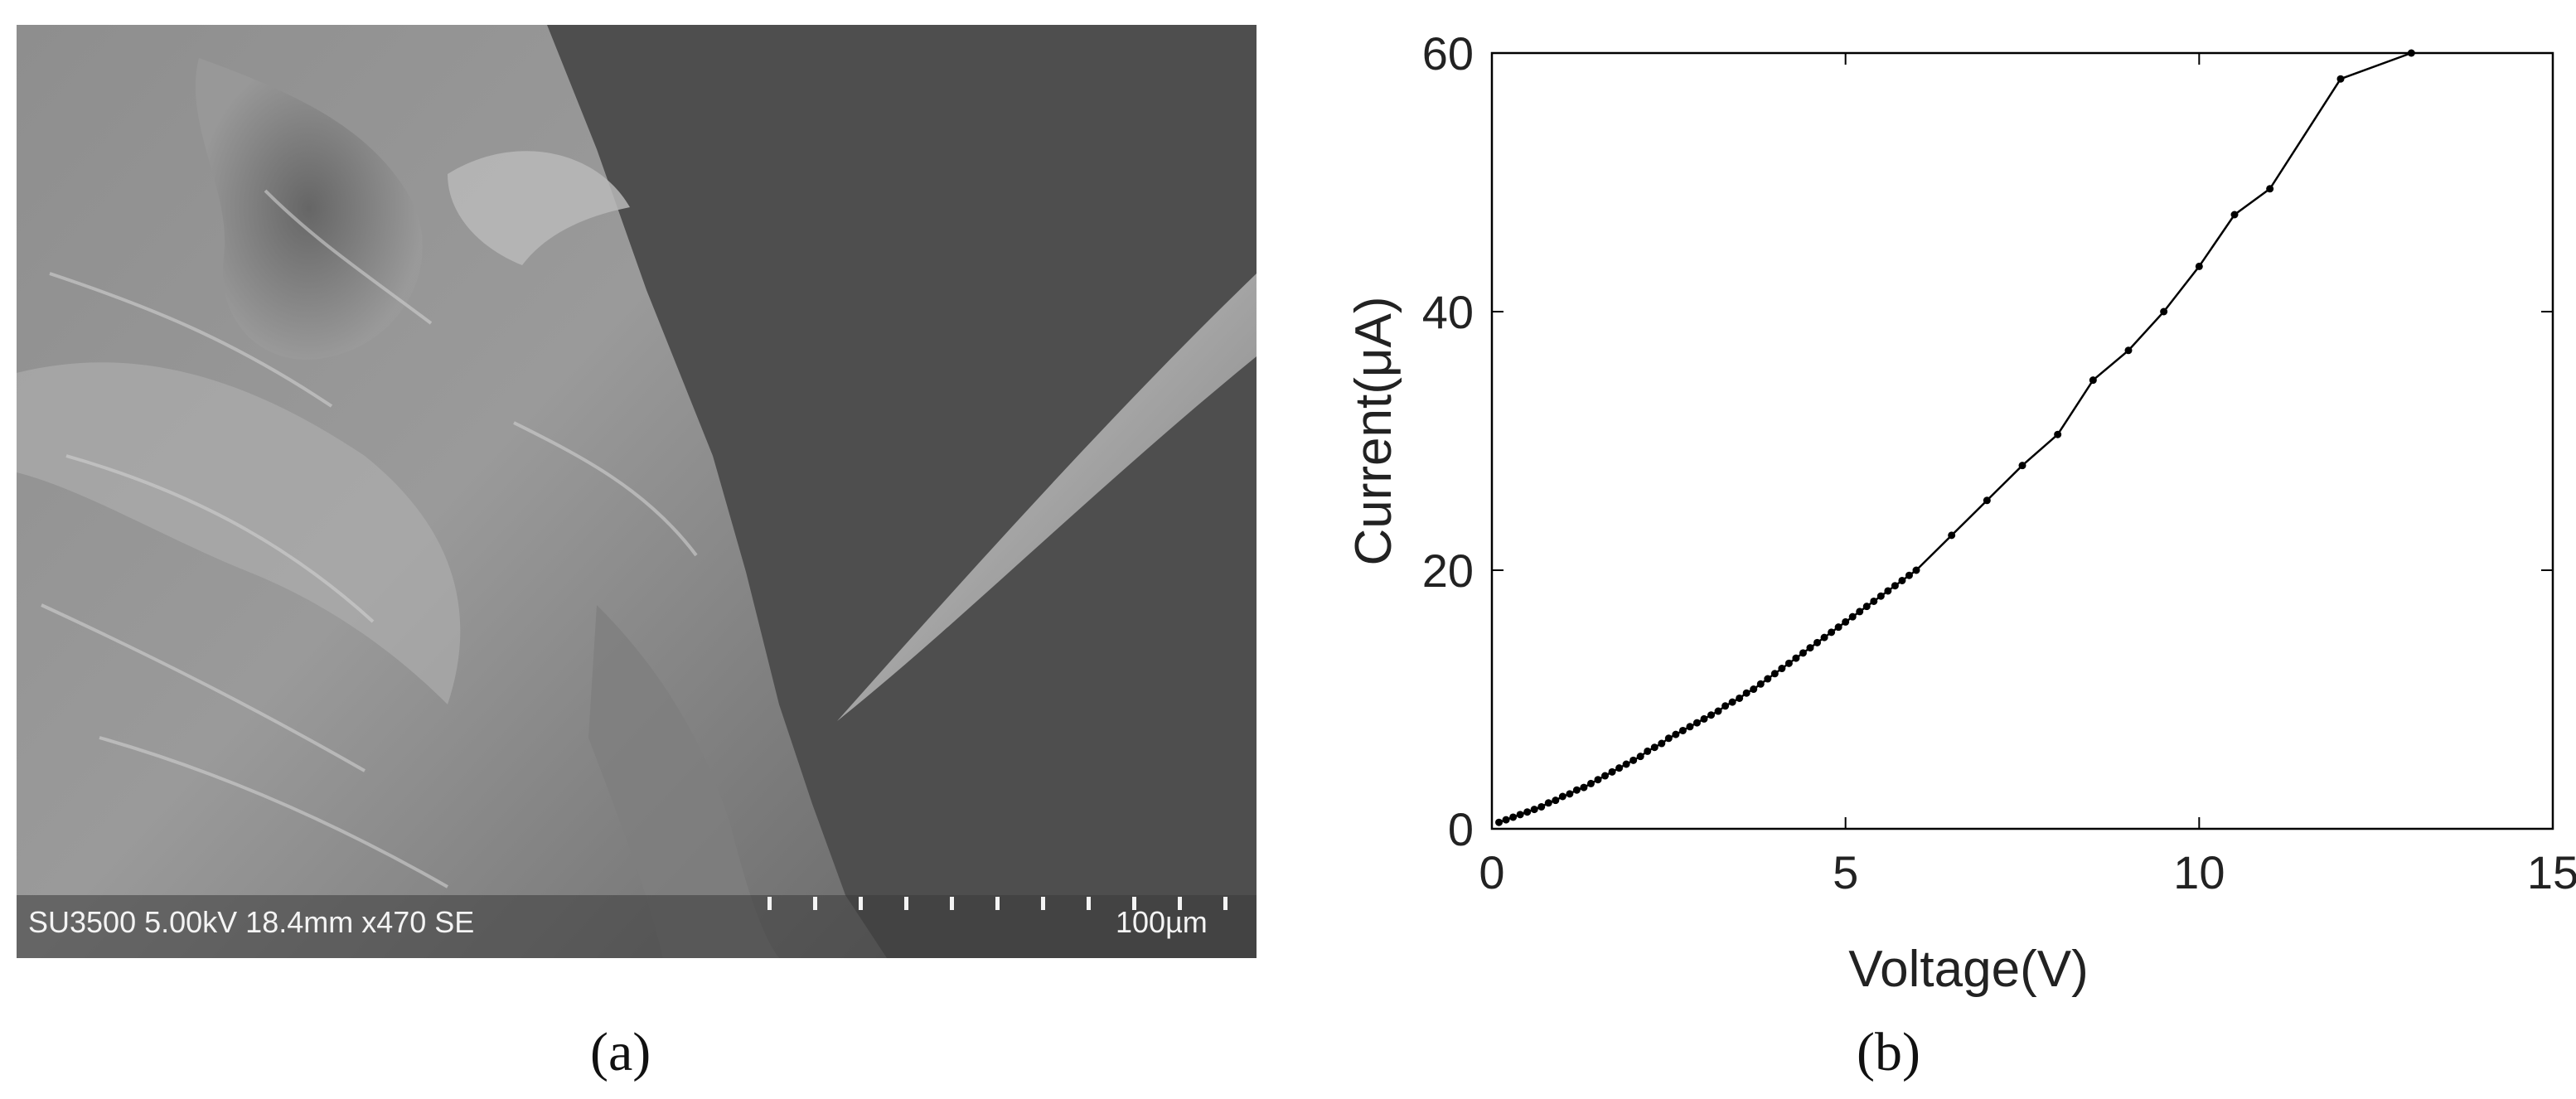 The height and width of the screenshot is (1099, 2576). Describe the element at coordinates (620, 1052) in the screenshot. I see `panel-a-caption: (a)` at that location.